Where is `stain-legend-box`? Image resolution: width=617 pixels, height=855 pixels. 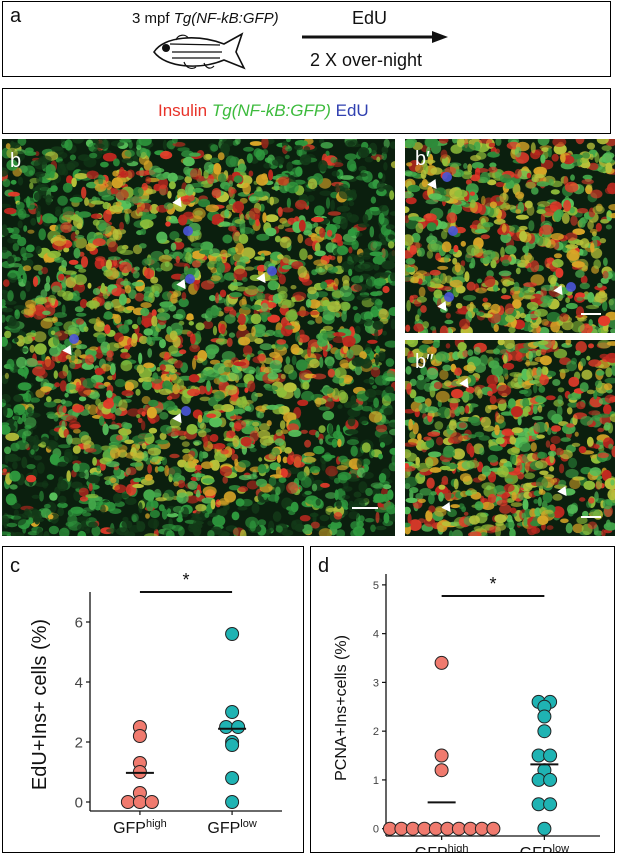 stain-legend-box is located at coordinates (306, 111).